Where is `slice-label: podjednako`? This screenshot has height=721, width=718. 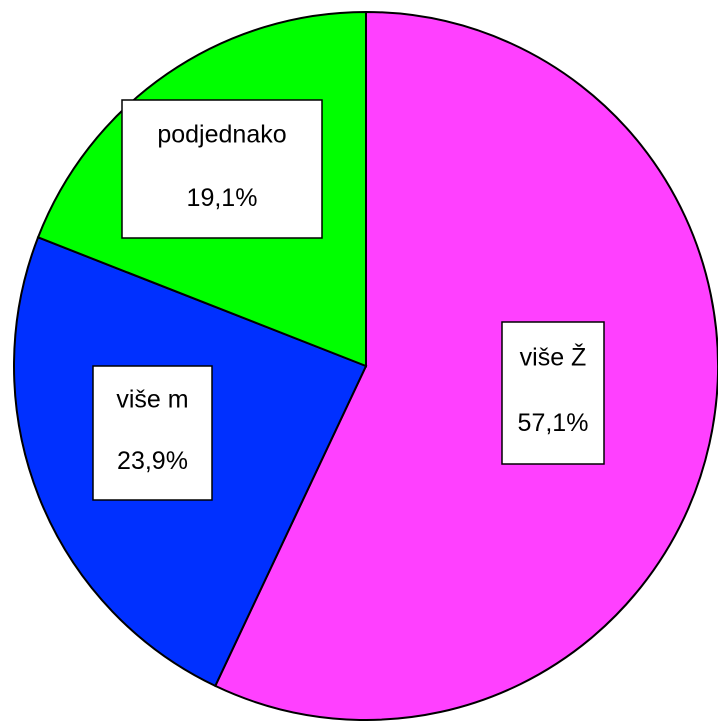
slice-label: podjednako is located at coordinates (221, 134).